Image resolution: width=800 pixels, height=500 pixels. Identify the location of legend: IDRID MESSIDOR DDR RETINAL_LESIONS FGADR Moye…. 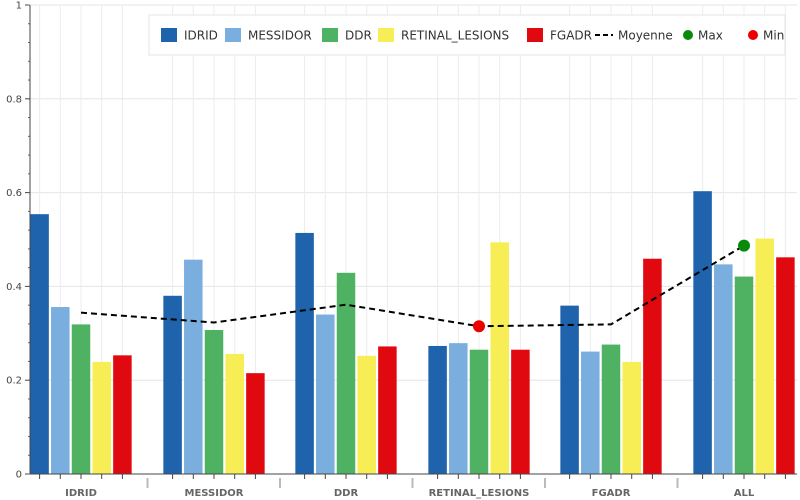
(467, 35).